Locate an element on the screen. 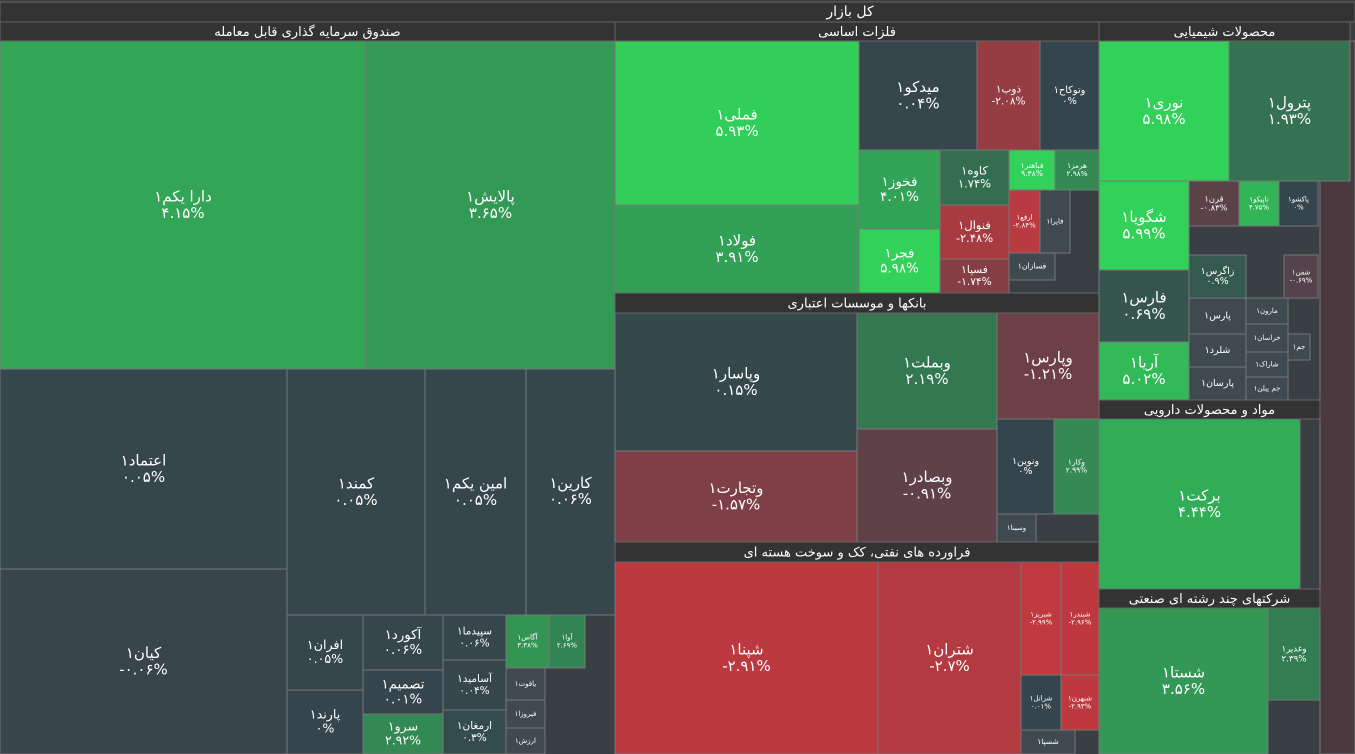 This screenshot has width=1355, height=754. tile-name: آسامید۱ is located at coordinates (475, 678).